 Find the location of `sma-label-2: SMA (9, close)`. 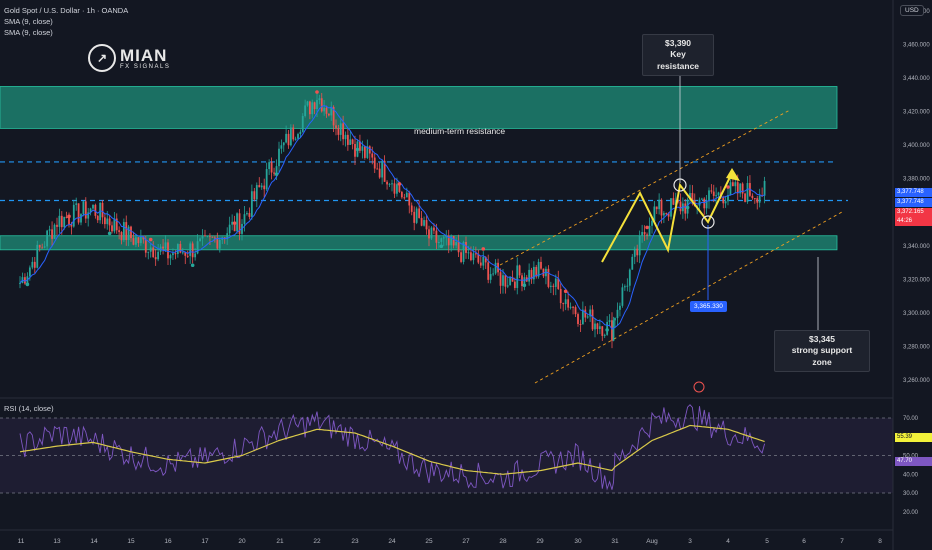

sma-label-2: SMA (9, close) is located at coordinates (28, 32).